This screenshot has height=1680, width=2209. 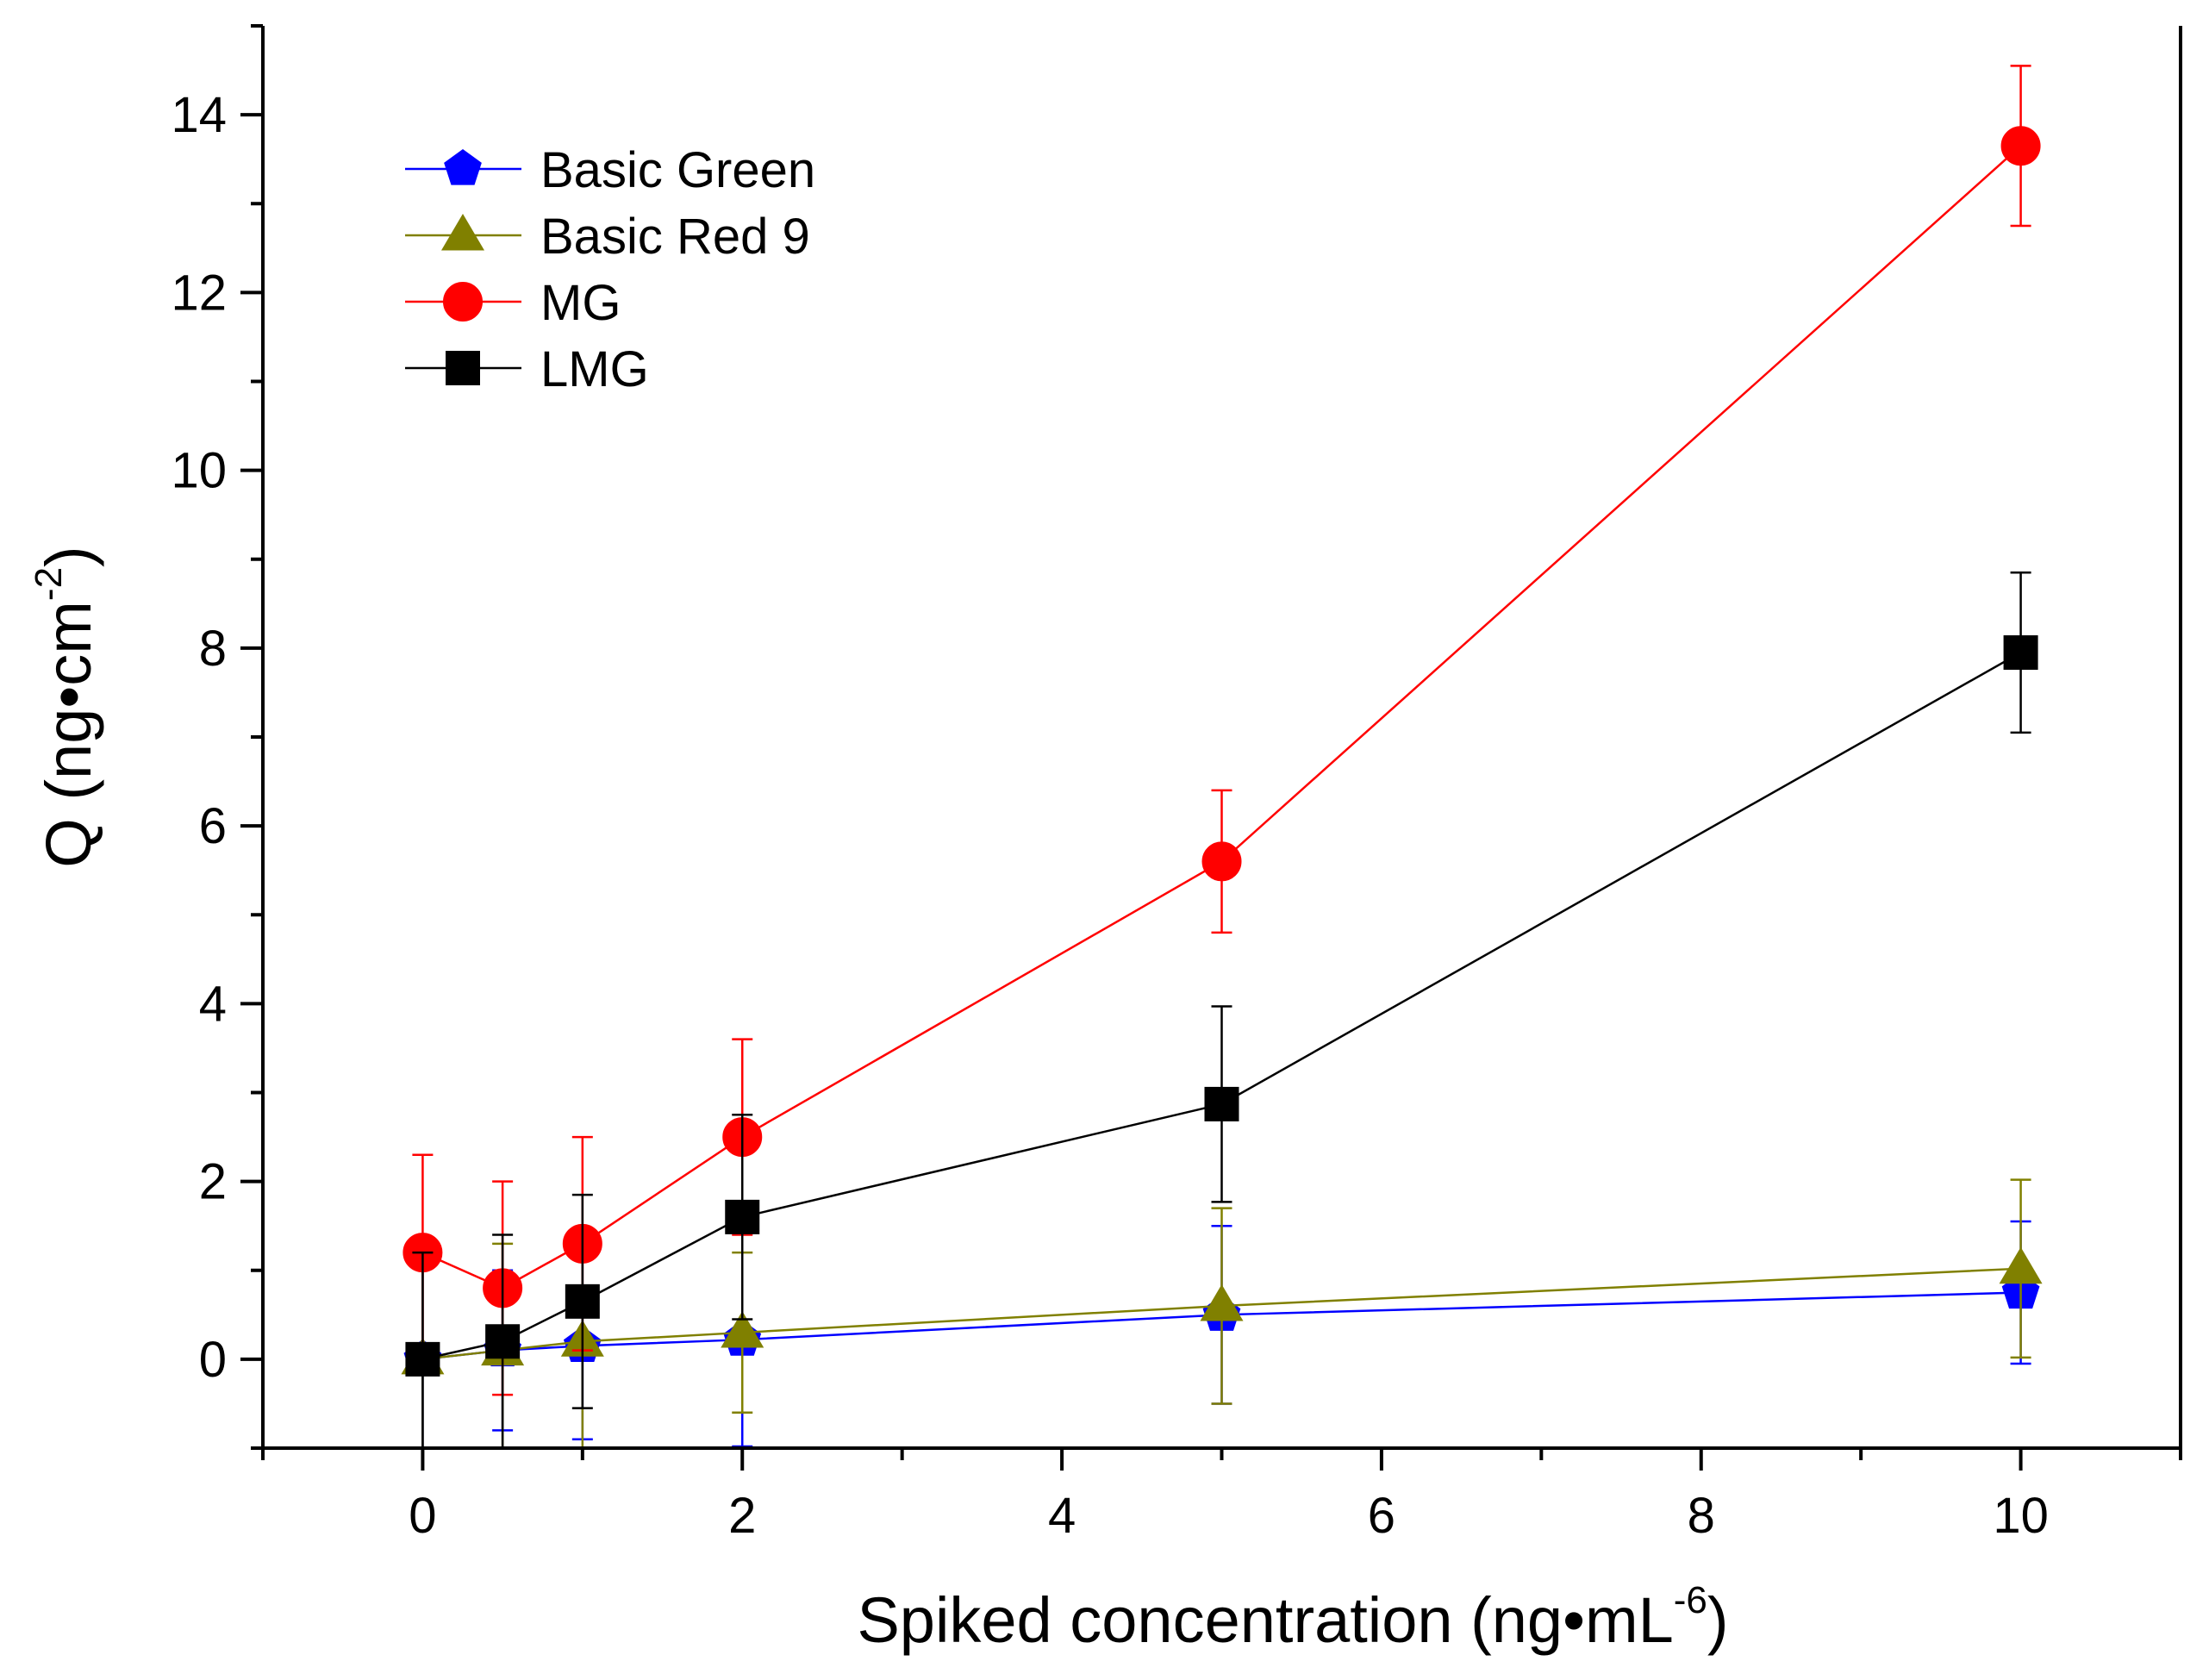 What do you see at coordinates (213, 1004) in the screenshot?
I see `y-tick-label: 4` at bounding box center [213, 1004].